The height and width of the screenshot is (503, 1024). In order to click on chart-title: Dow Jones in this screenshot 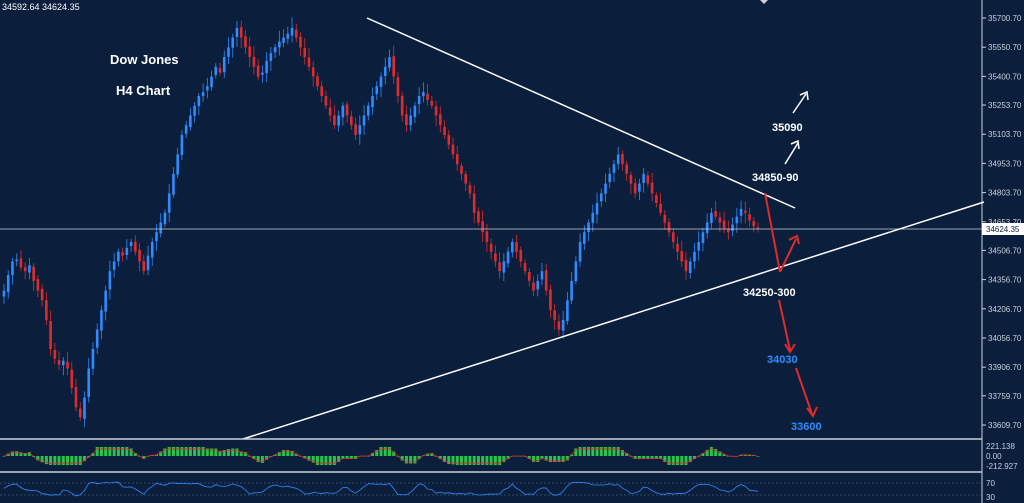, I will do `click(144, 59)`.